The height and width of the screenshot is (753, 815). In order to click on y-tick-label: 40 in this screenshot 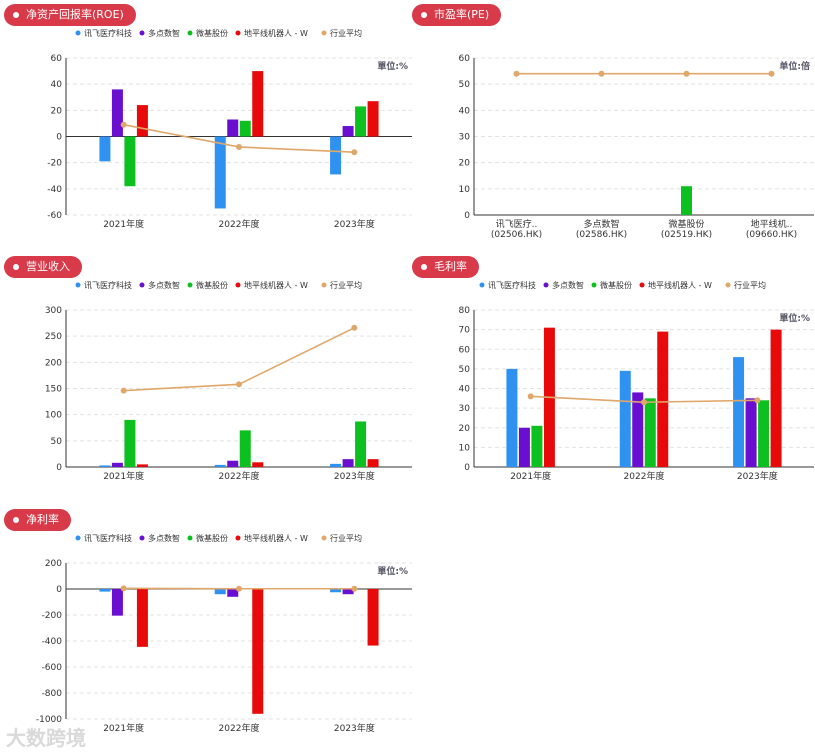, I will do `click(465, 111)`.